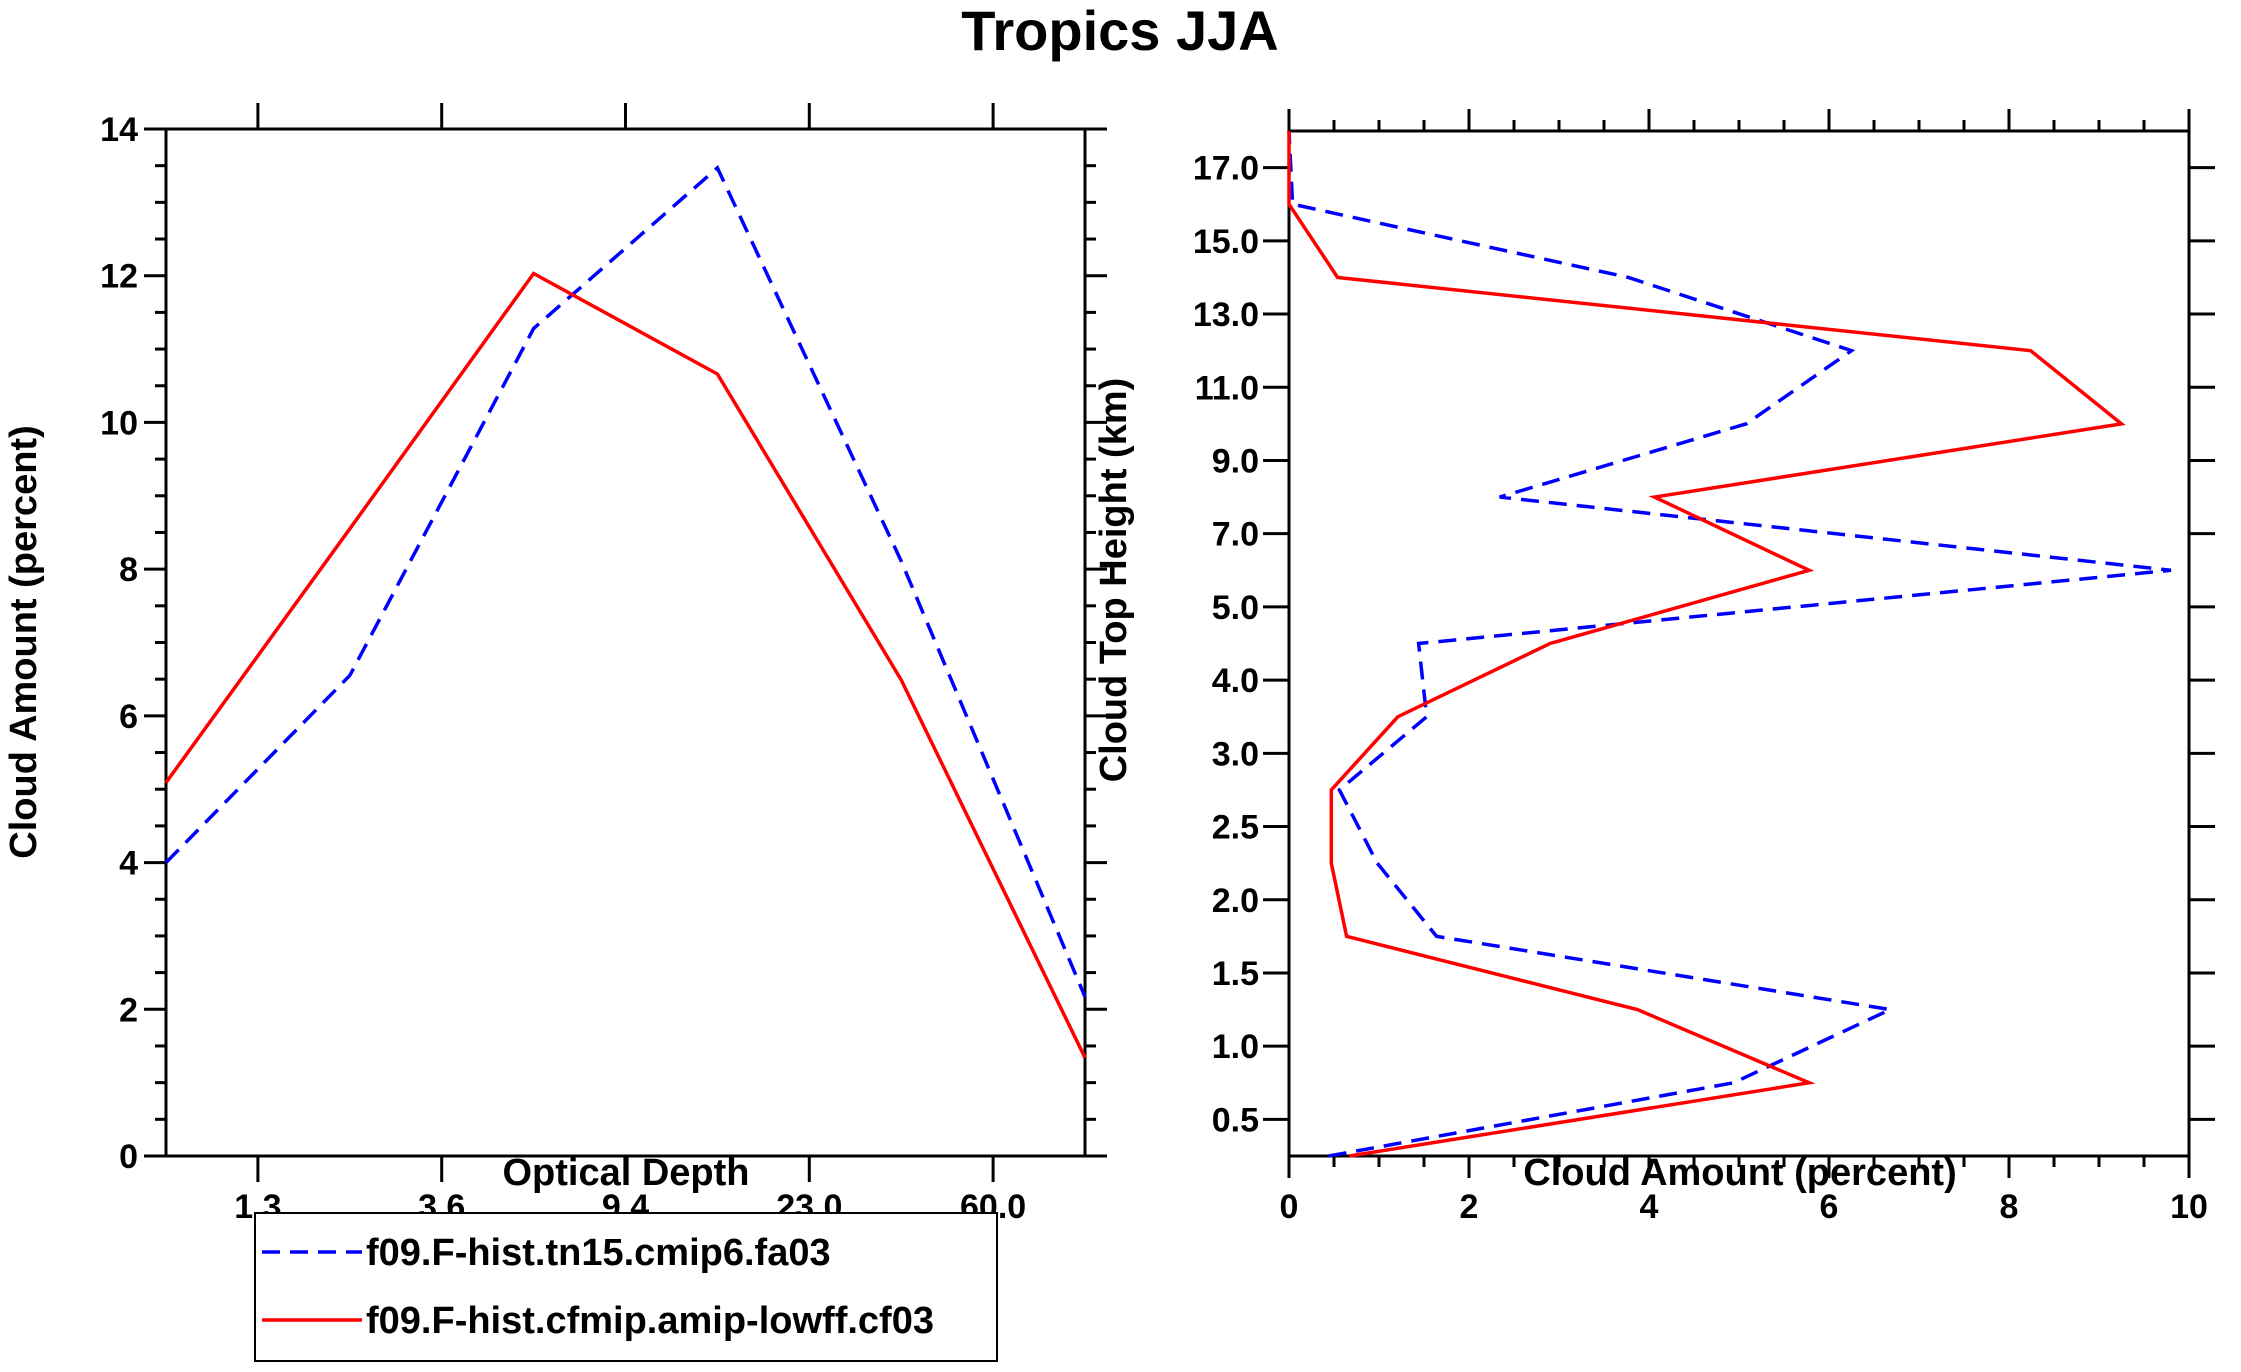 This screenshot has height=1372, width=2241. Describe the element at coordinates (625, 1173) in the screenshot. I see `left-x-axis-label: Optical Depth` at that location.